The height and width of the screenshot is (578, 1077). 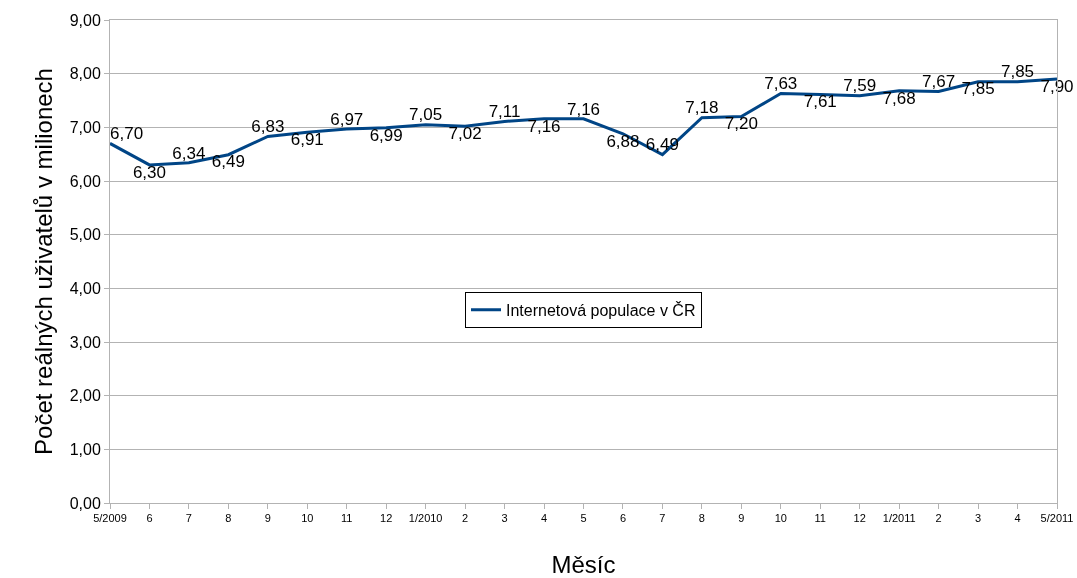 What do you see at coordinates (85, 235) in the screenshot?
I see `y-tick-label: 5,00` at bounding box center [85, 235].